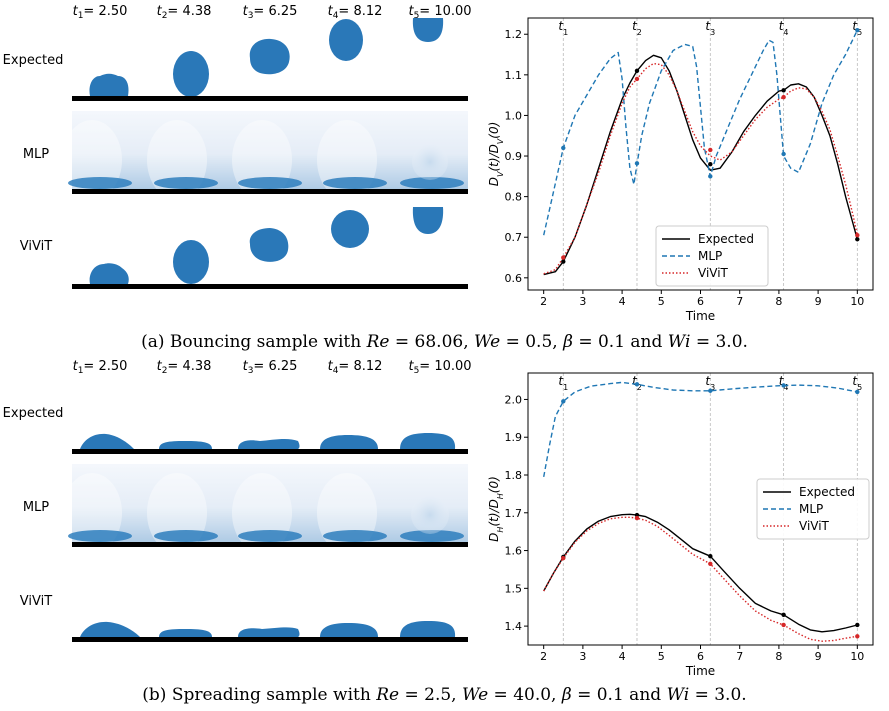 The height and width of the screenshot is (711, 889). I want to click on time-marker-label: t2, so click(637, 28).